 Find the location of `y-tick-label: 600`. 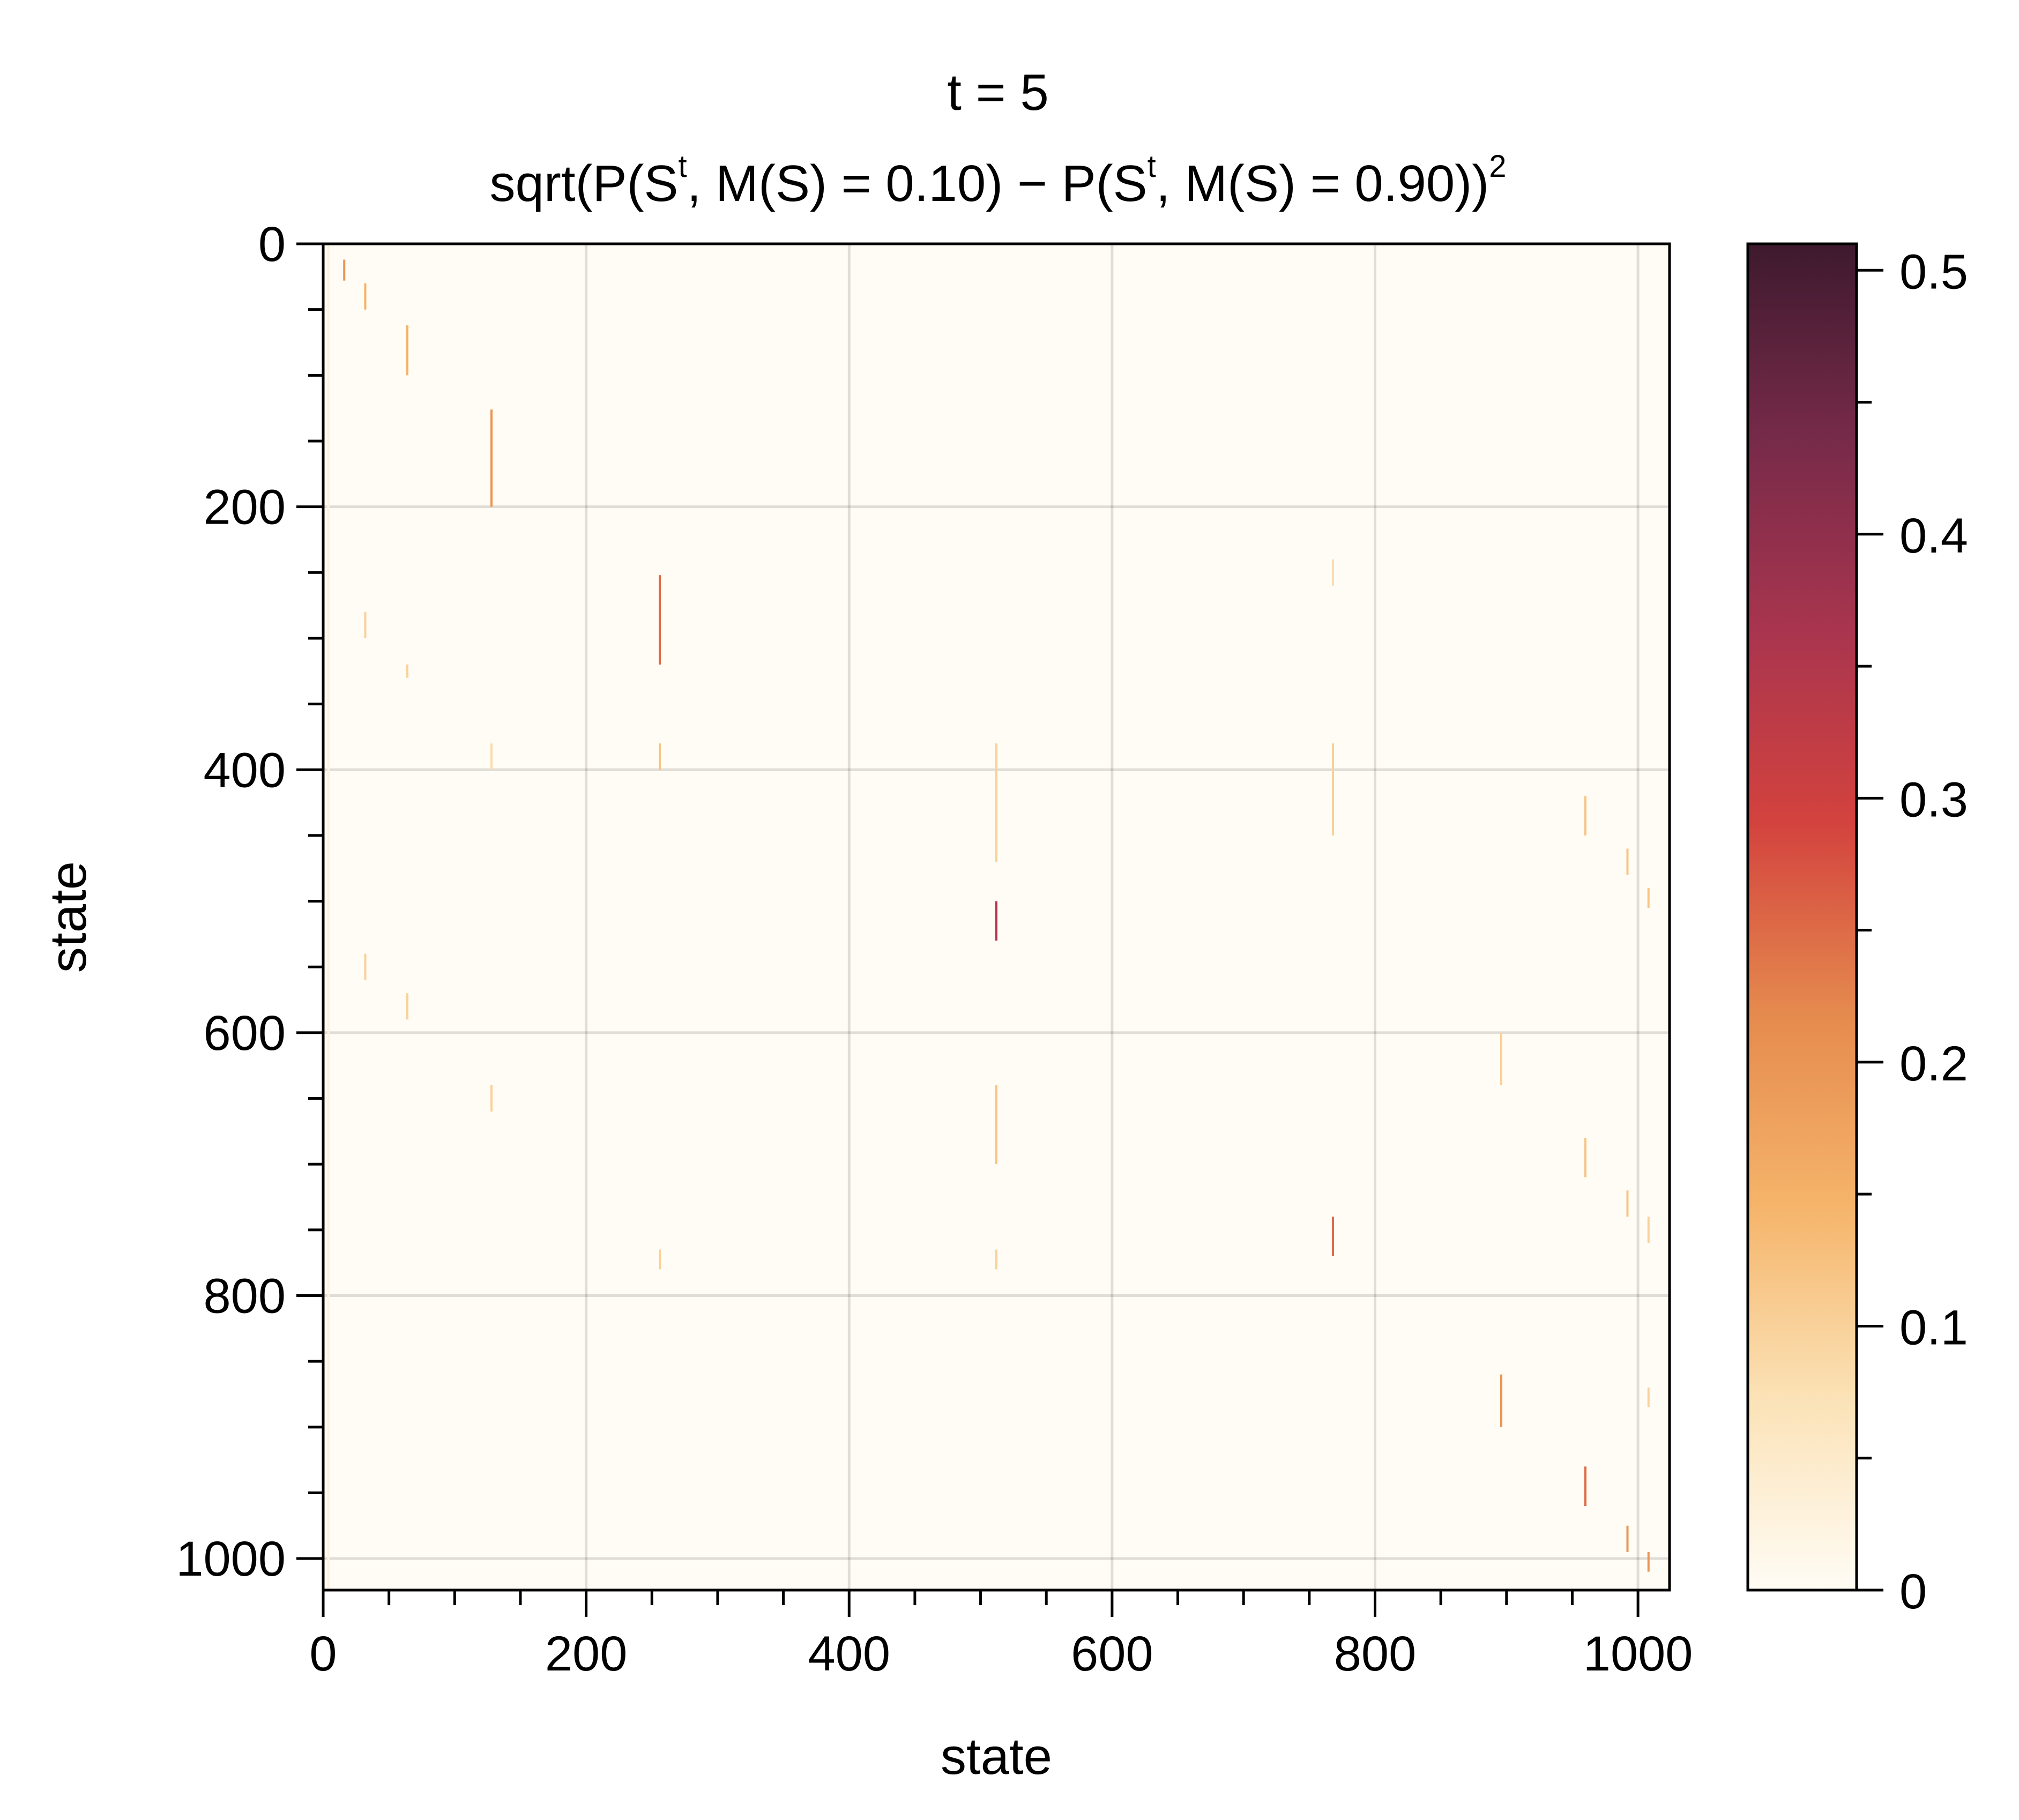

y-tick-label: 600 is located at coordinates (245, 1033).